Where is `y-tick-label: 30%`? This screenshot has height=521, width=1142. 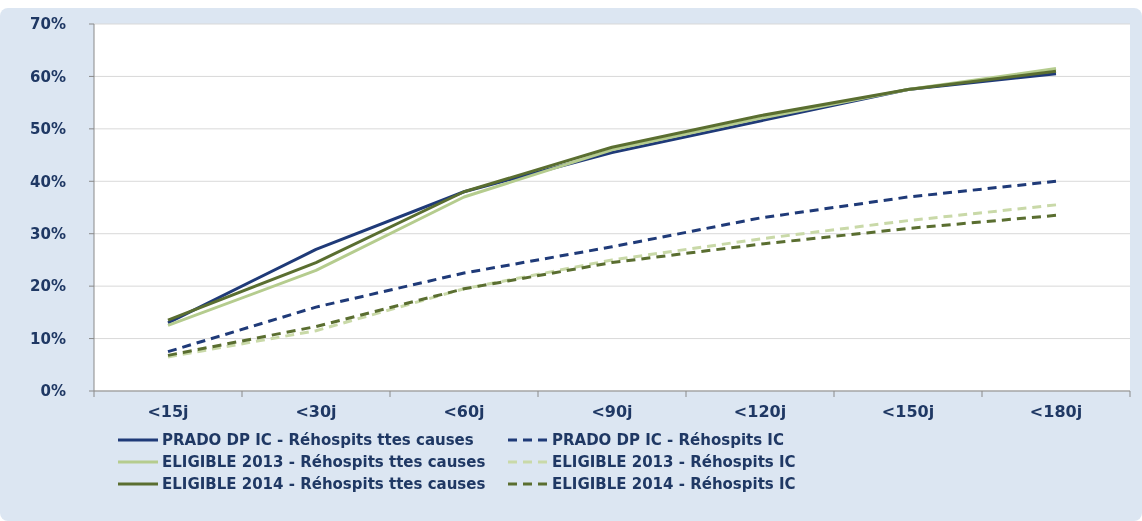
y-tick-label: 30% is located at coordinates (48, 233).